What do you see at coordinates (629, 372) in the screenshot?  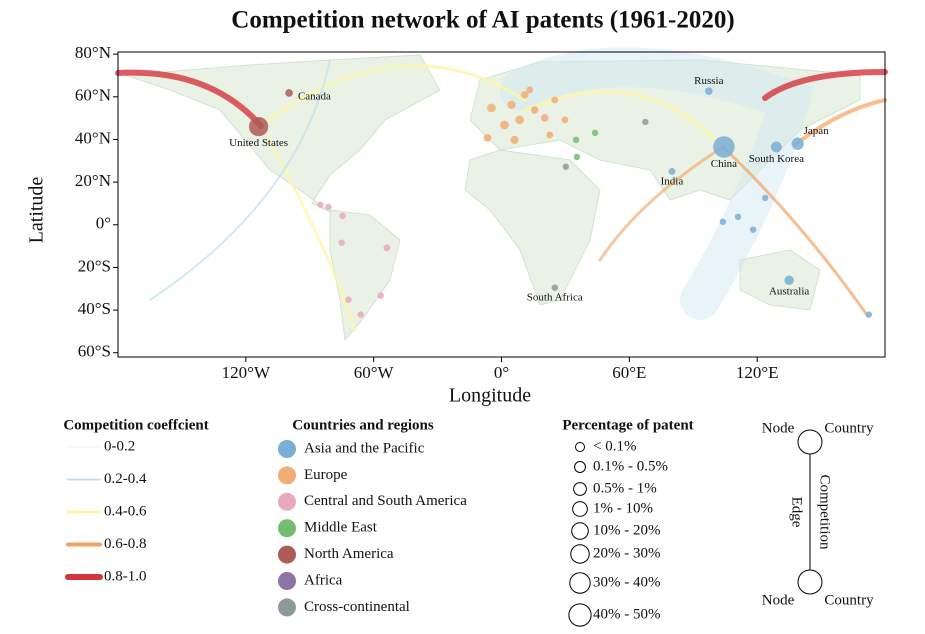 I see `x-tick-label: 60°E` at bounding box center [629, 372].